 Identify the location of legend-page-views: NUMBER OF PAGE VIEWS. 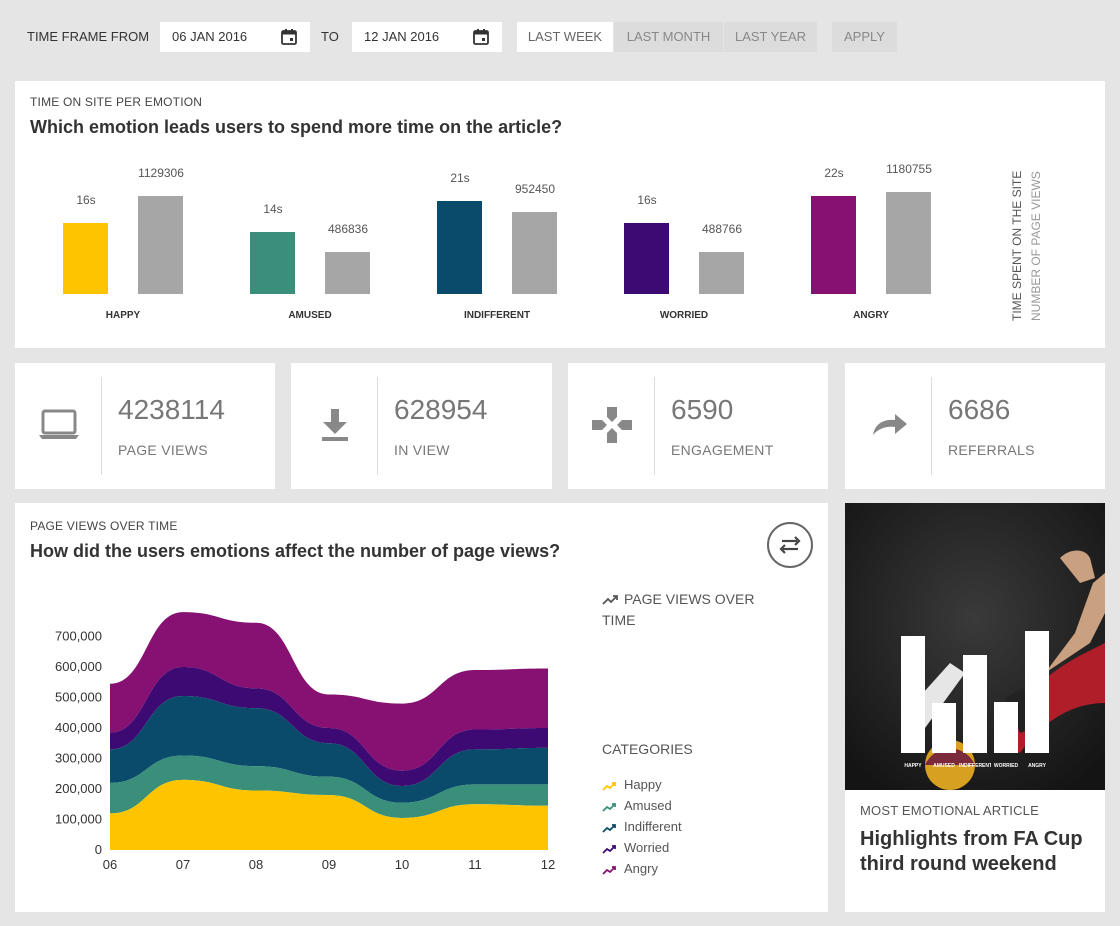
(1036, 246).